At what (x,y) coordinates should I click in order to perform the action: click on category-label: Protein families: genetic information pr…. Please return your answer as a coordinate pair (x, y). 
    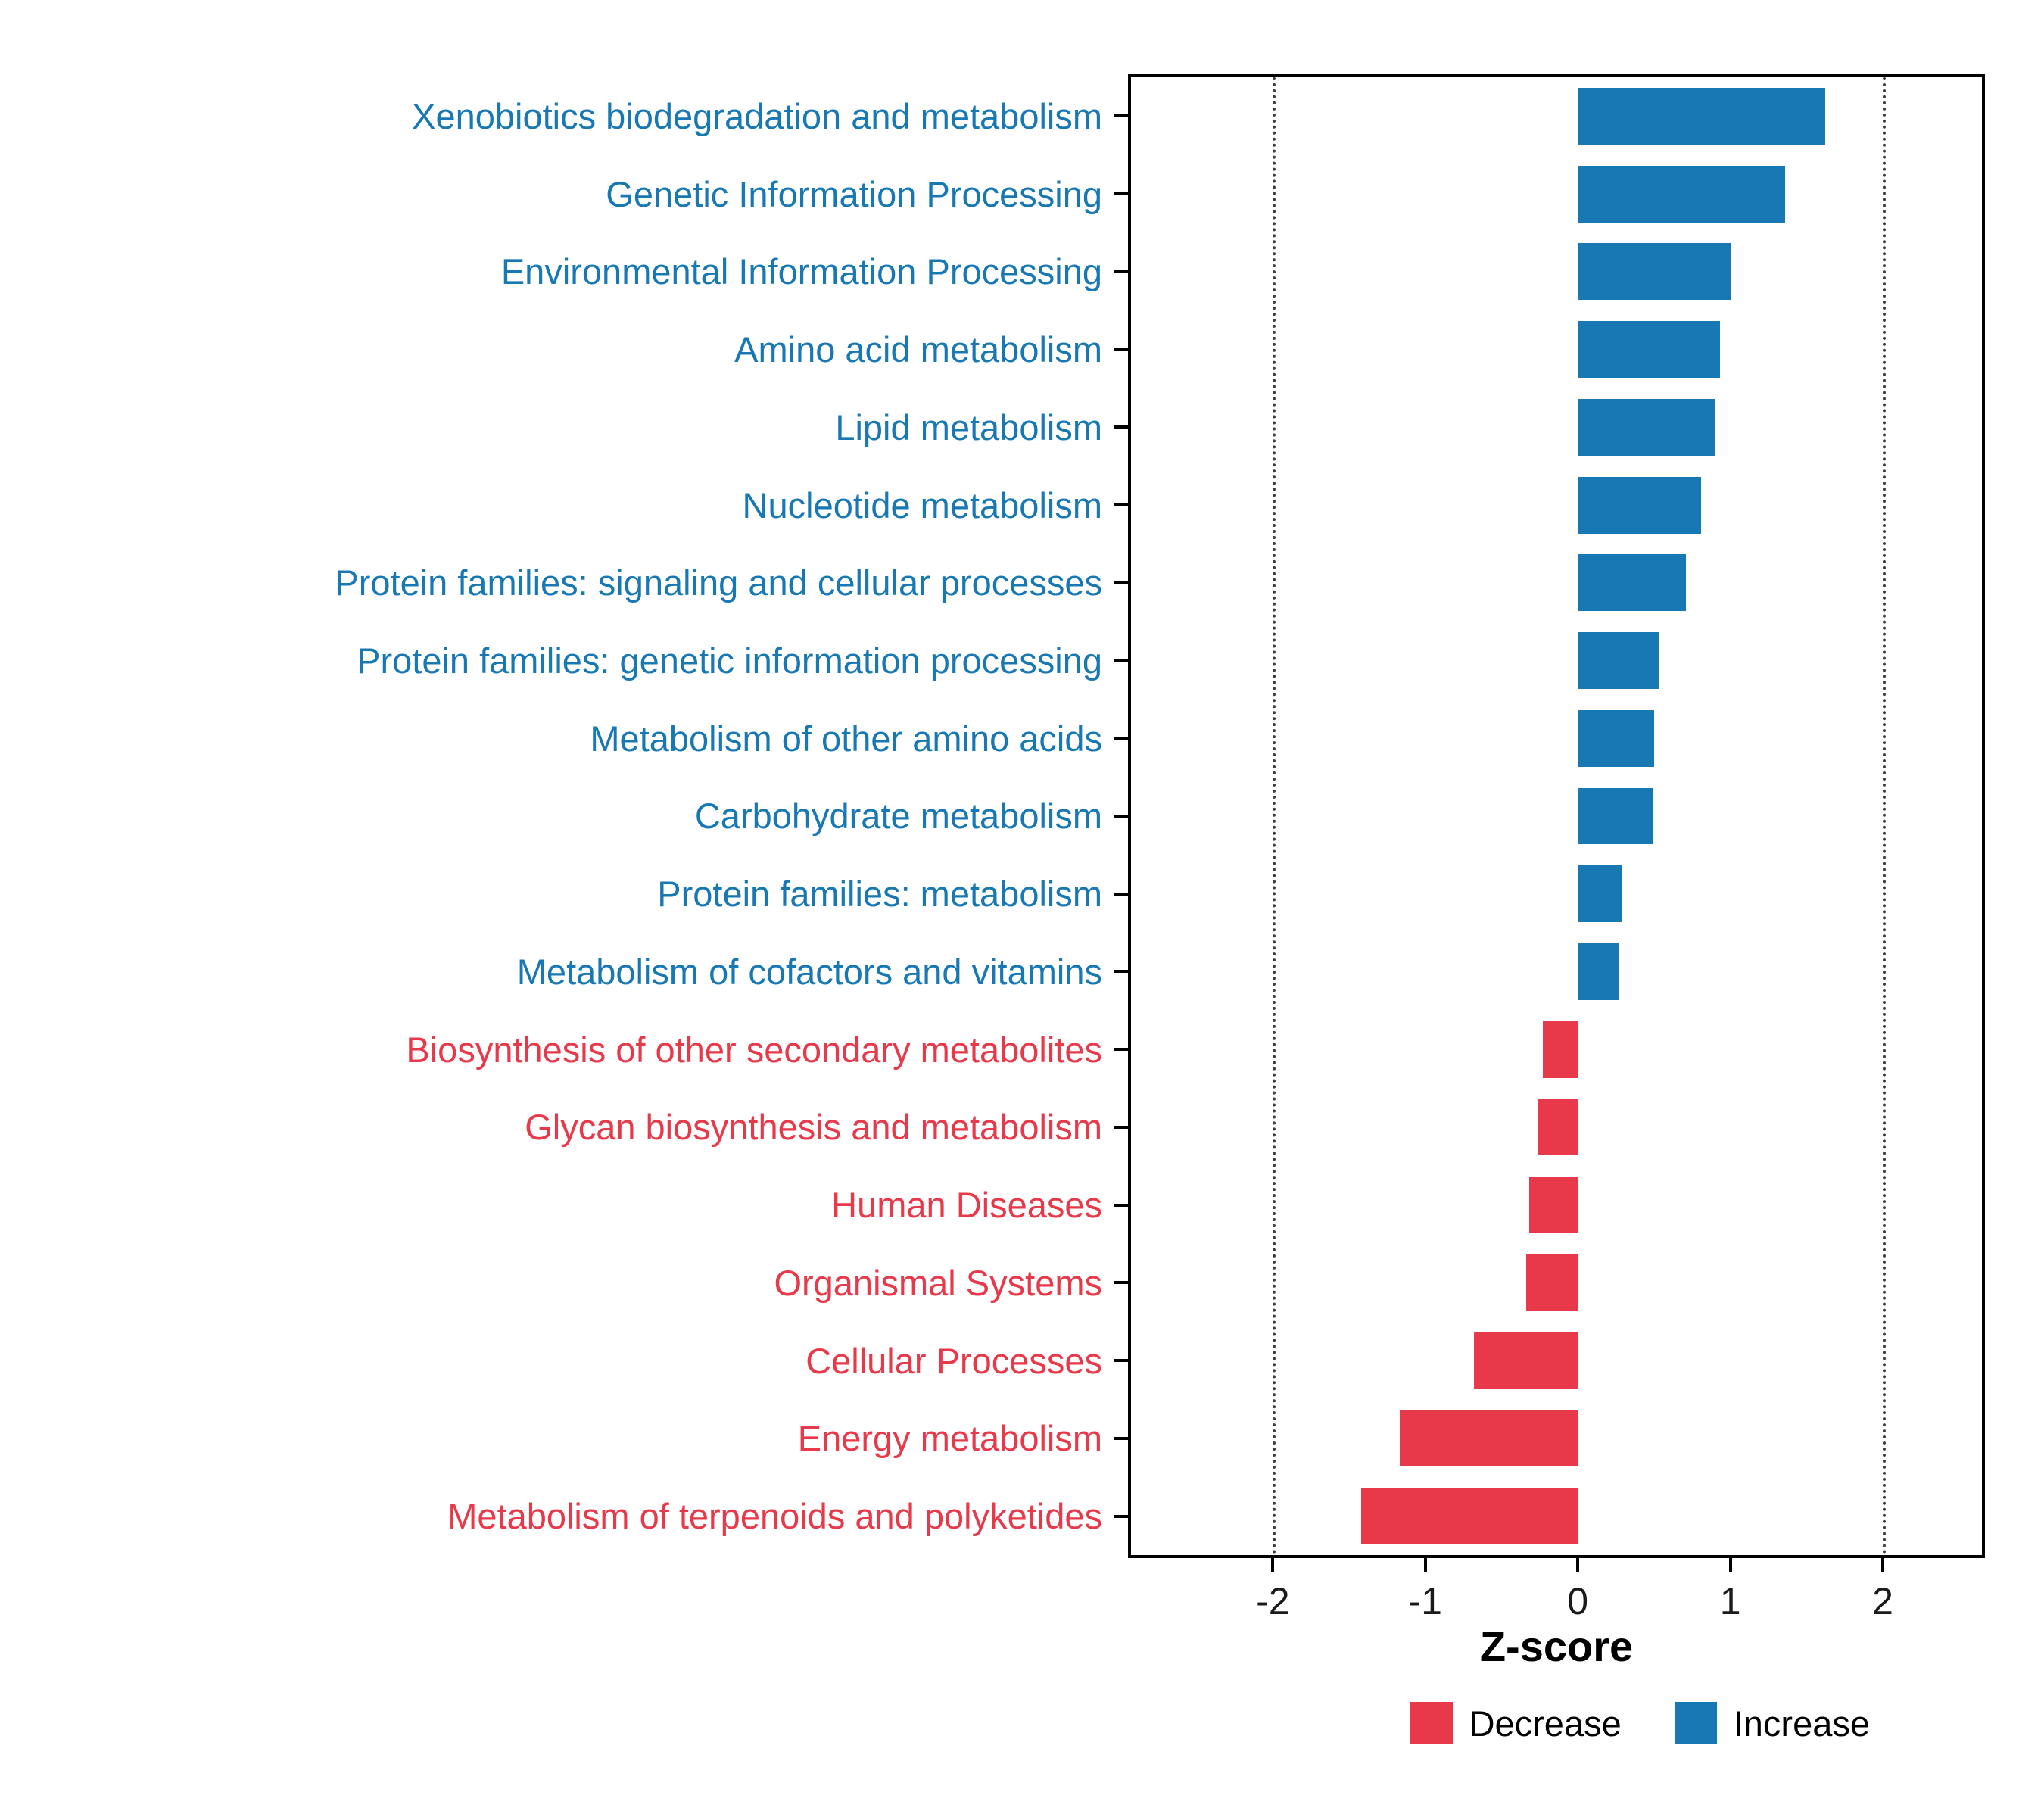
    Looking at the image, I should click on (729, 660).